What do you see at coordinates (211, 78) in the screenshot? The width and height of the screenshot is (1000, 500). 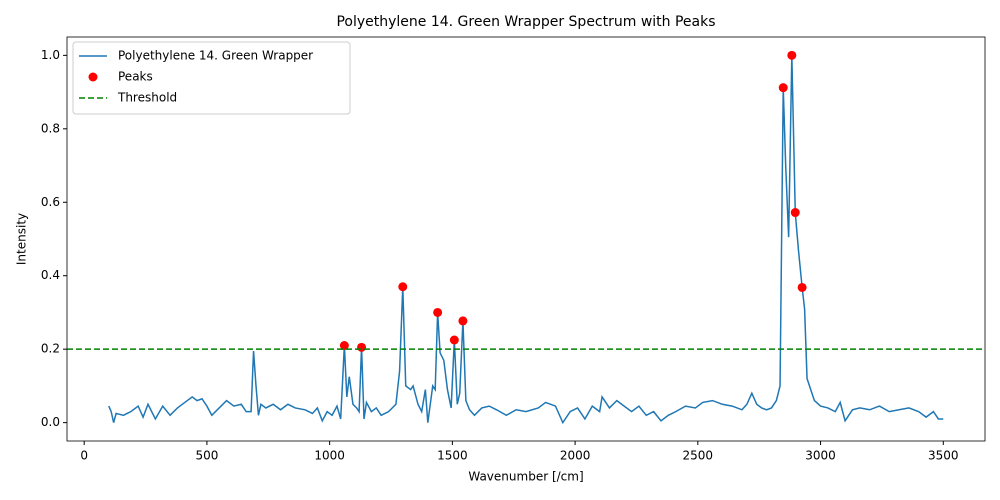 I see `legend-box` at bounding box center [211, 78].